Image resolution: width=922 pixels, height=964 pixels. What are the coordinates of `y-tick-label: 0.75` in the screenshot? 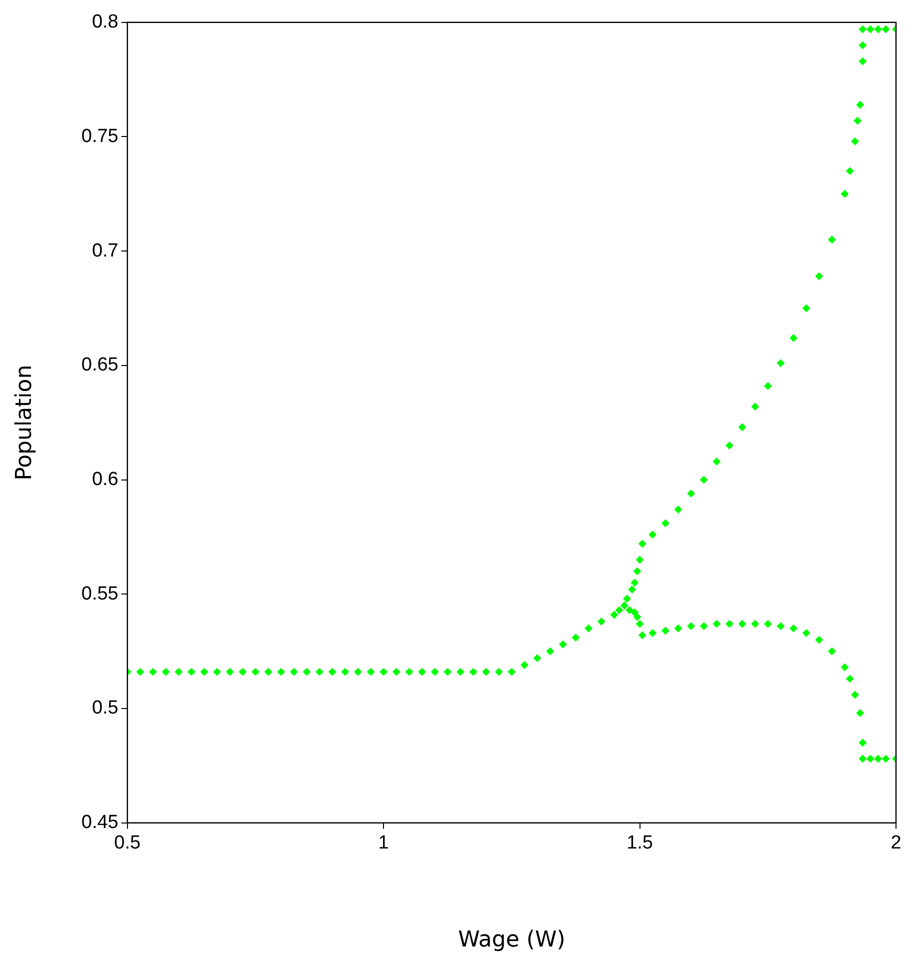 It's located at (99, 136).